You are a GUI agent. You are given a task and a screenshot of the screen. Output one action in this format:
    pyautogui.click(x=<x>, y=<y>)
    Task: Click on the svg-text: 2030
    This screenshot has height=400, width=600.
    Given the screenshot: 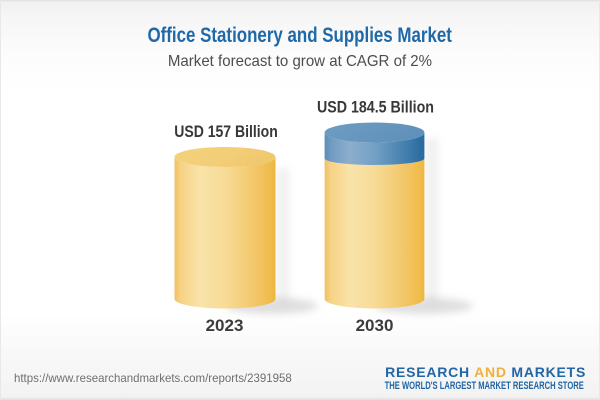 What is the action you would take?
    pyautogui.click(x=375, y=325)
    